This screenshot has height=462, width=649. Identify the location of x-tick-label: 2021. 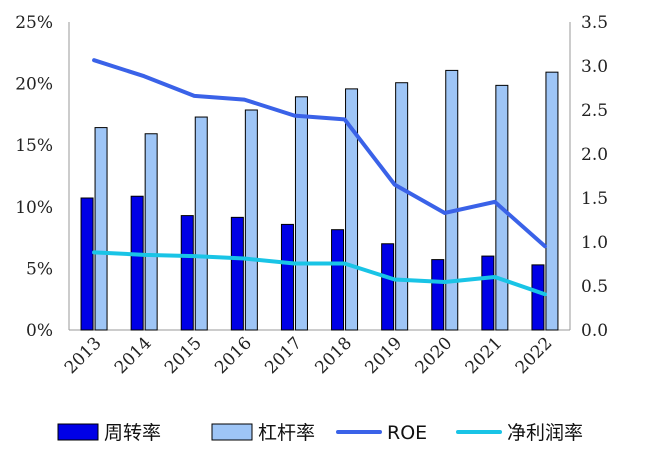
(484, 355).